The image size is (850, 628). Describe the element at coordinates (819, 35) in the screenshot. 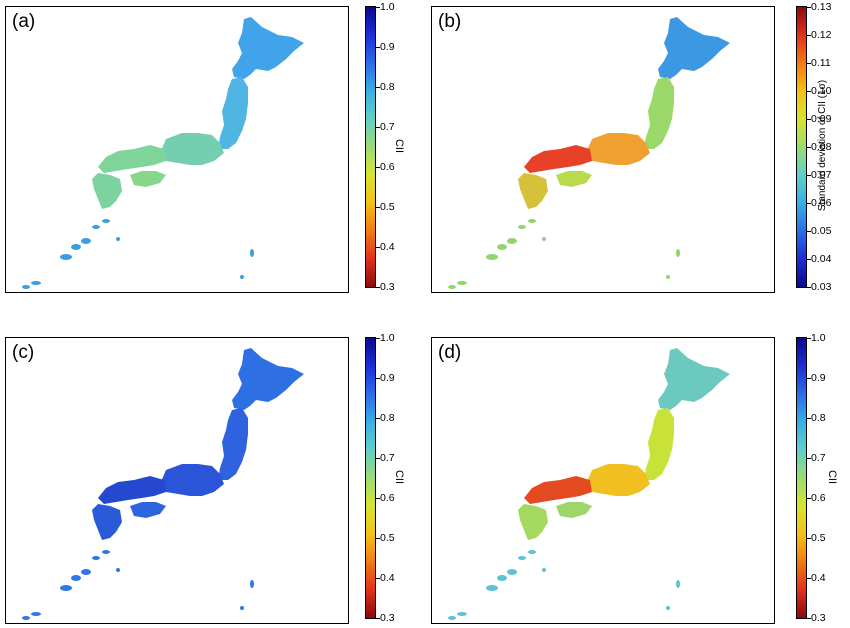

I see `colorbar-tick: 0.12` at that location.